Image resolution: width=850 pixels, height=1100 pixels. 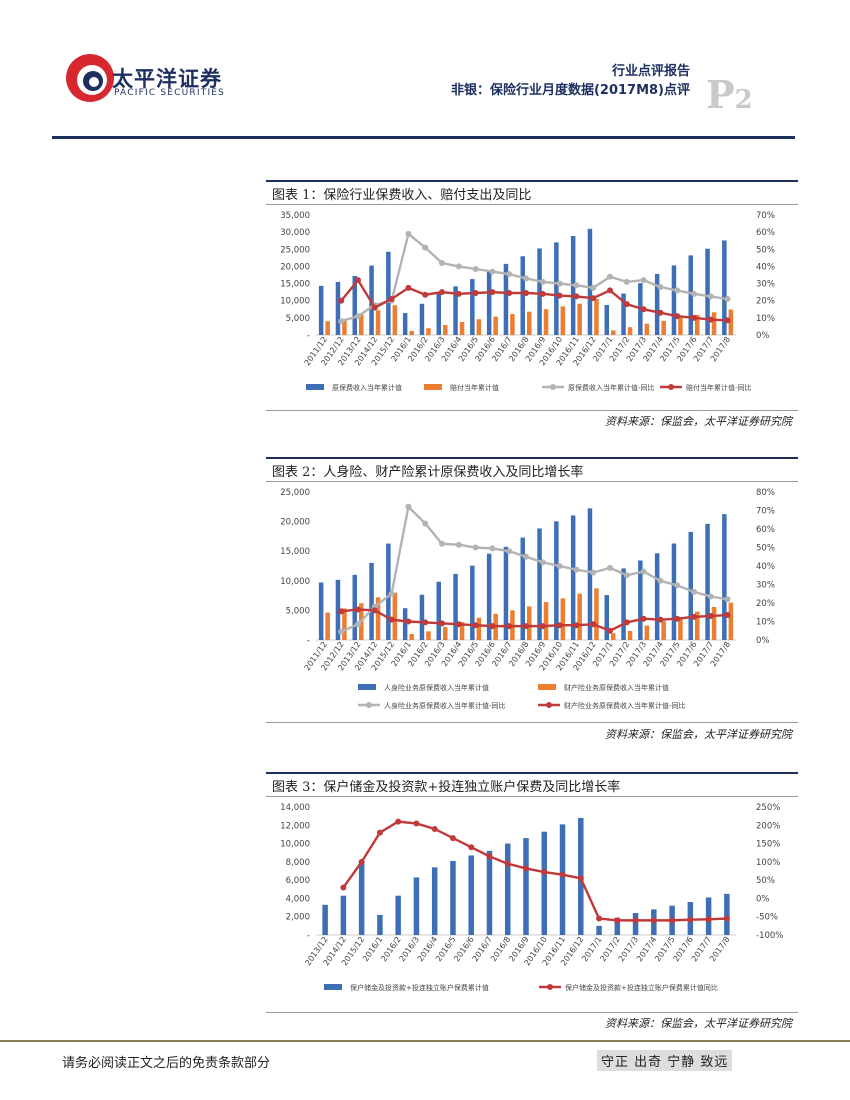 I want to click on right-axis-tick-label: 200%, so click(x=768, y=826).